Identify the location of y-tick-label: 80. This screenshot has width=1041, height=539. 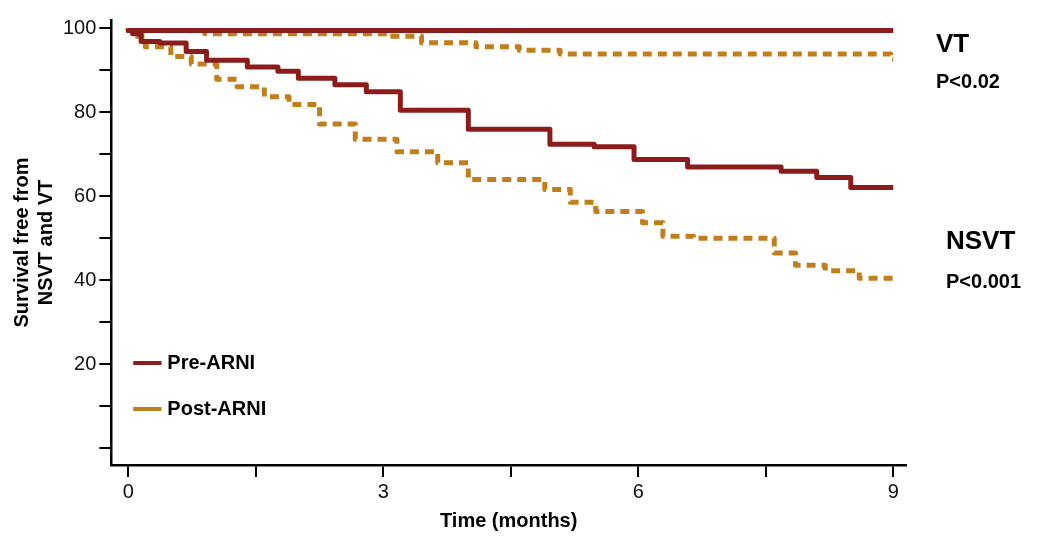
(85, 110).